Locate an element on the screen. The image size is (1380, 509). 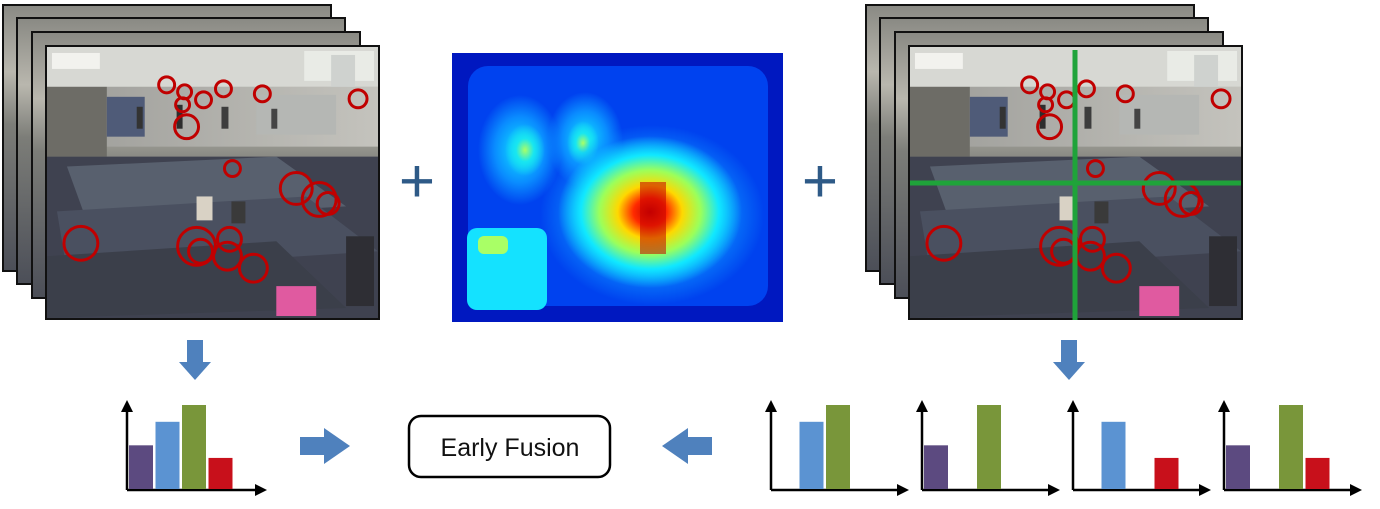
arrow-left-to-fusion is located at coordinates (687, 446).